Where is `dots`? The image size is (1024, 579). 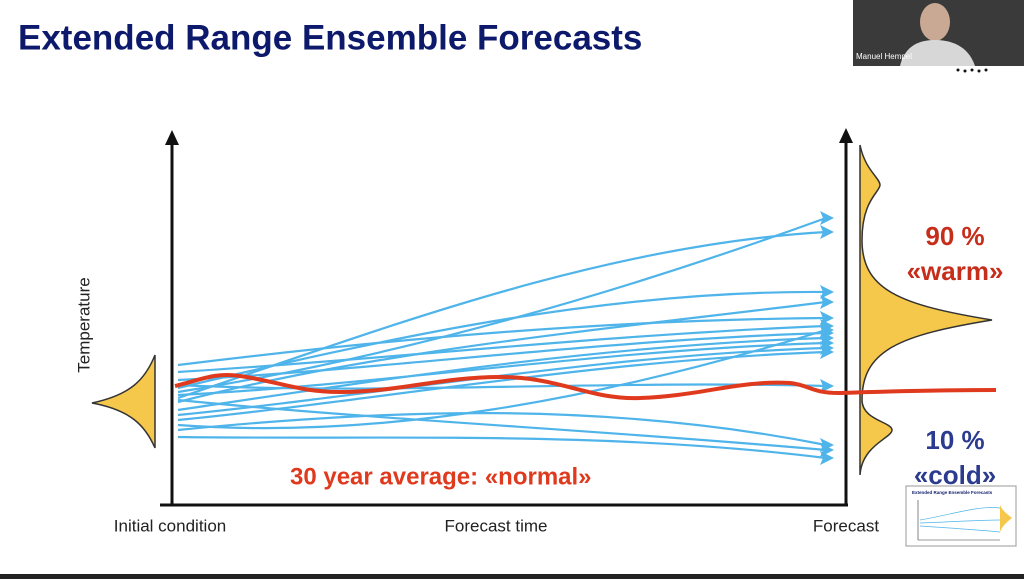
dots is located at coordinates (972, 70).